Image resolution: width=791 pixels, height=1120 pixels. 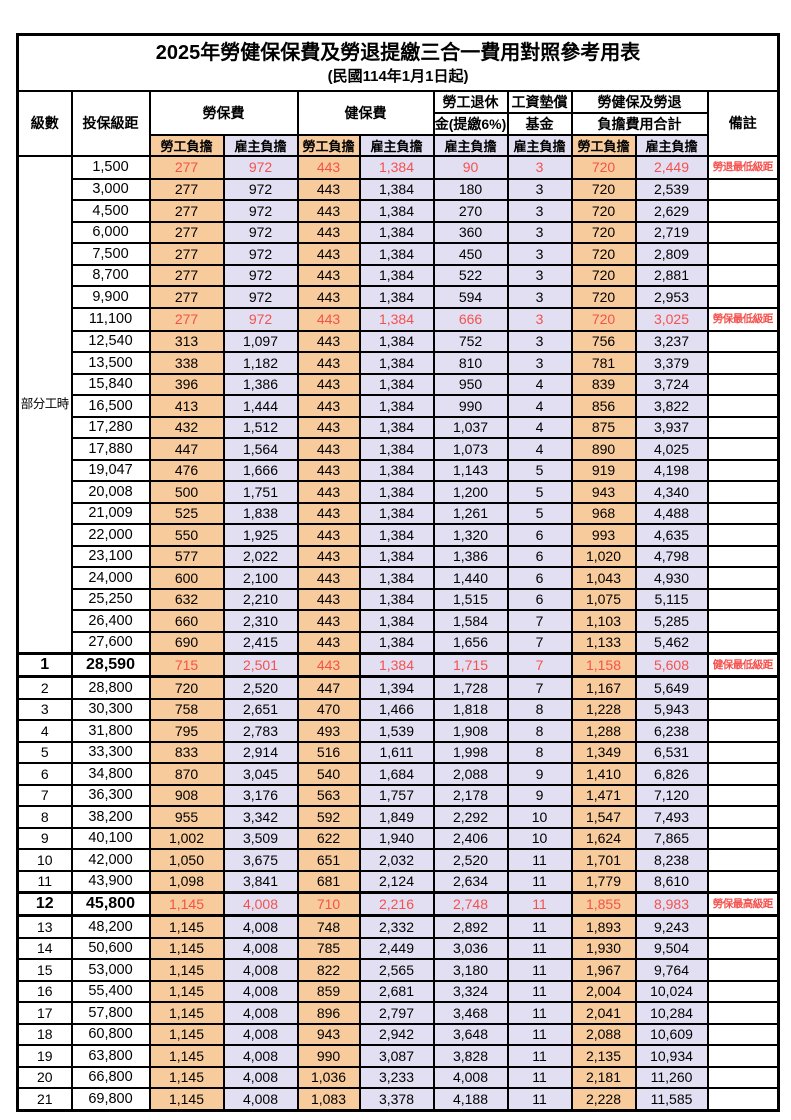 What do you see at coordinates (470, 665) in the screenshot?
I see `cell-pension-employer: 1,715` at bounding box center [470, 665].